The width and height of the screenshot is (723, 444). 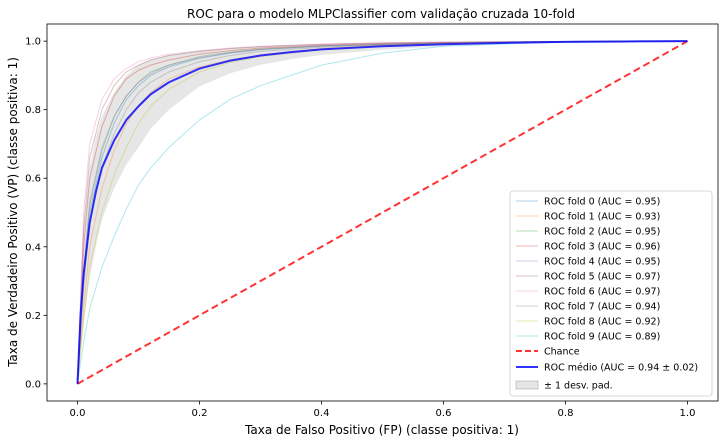 I want to click on y-tick-label: 0.4, so click(x=33, y=247).